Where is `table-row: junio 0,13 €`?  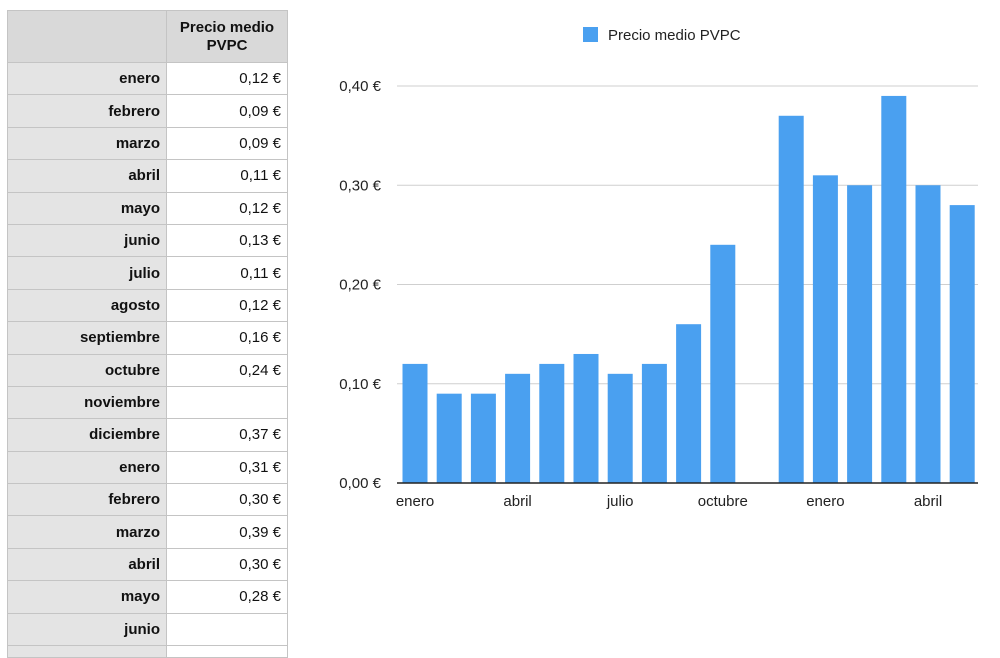
table-row: junio 0,13 € is located at coordinates (147, 240).